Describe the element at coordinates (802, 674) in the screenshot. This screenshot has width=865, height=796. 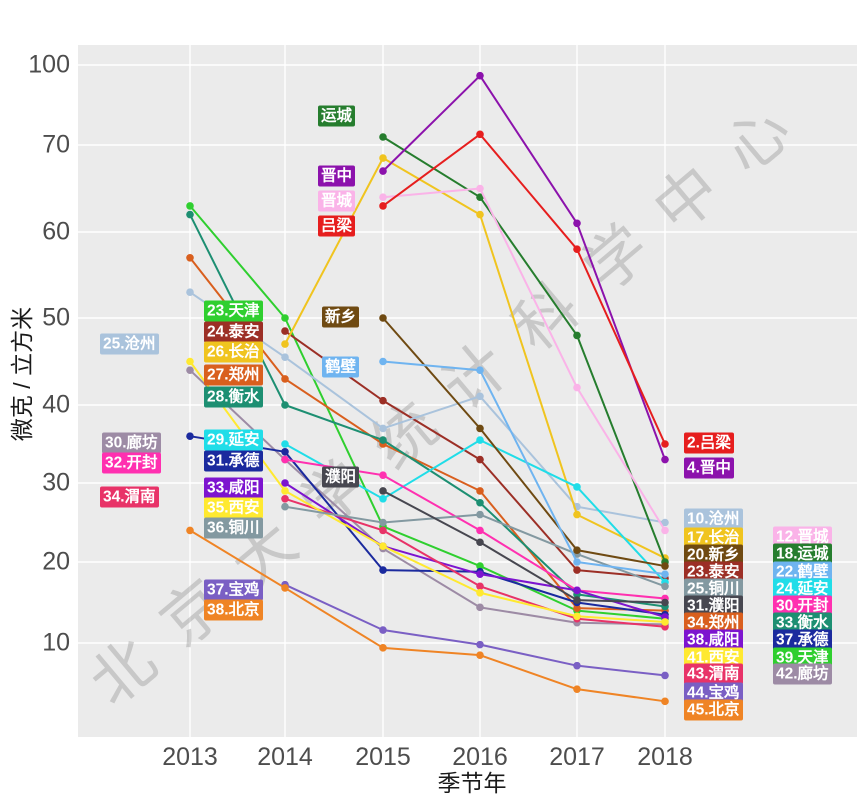
I see `city-label: 42.廊坊` at that location.